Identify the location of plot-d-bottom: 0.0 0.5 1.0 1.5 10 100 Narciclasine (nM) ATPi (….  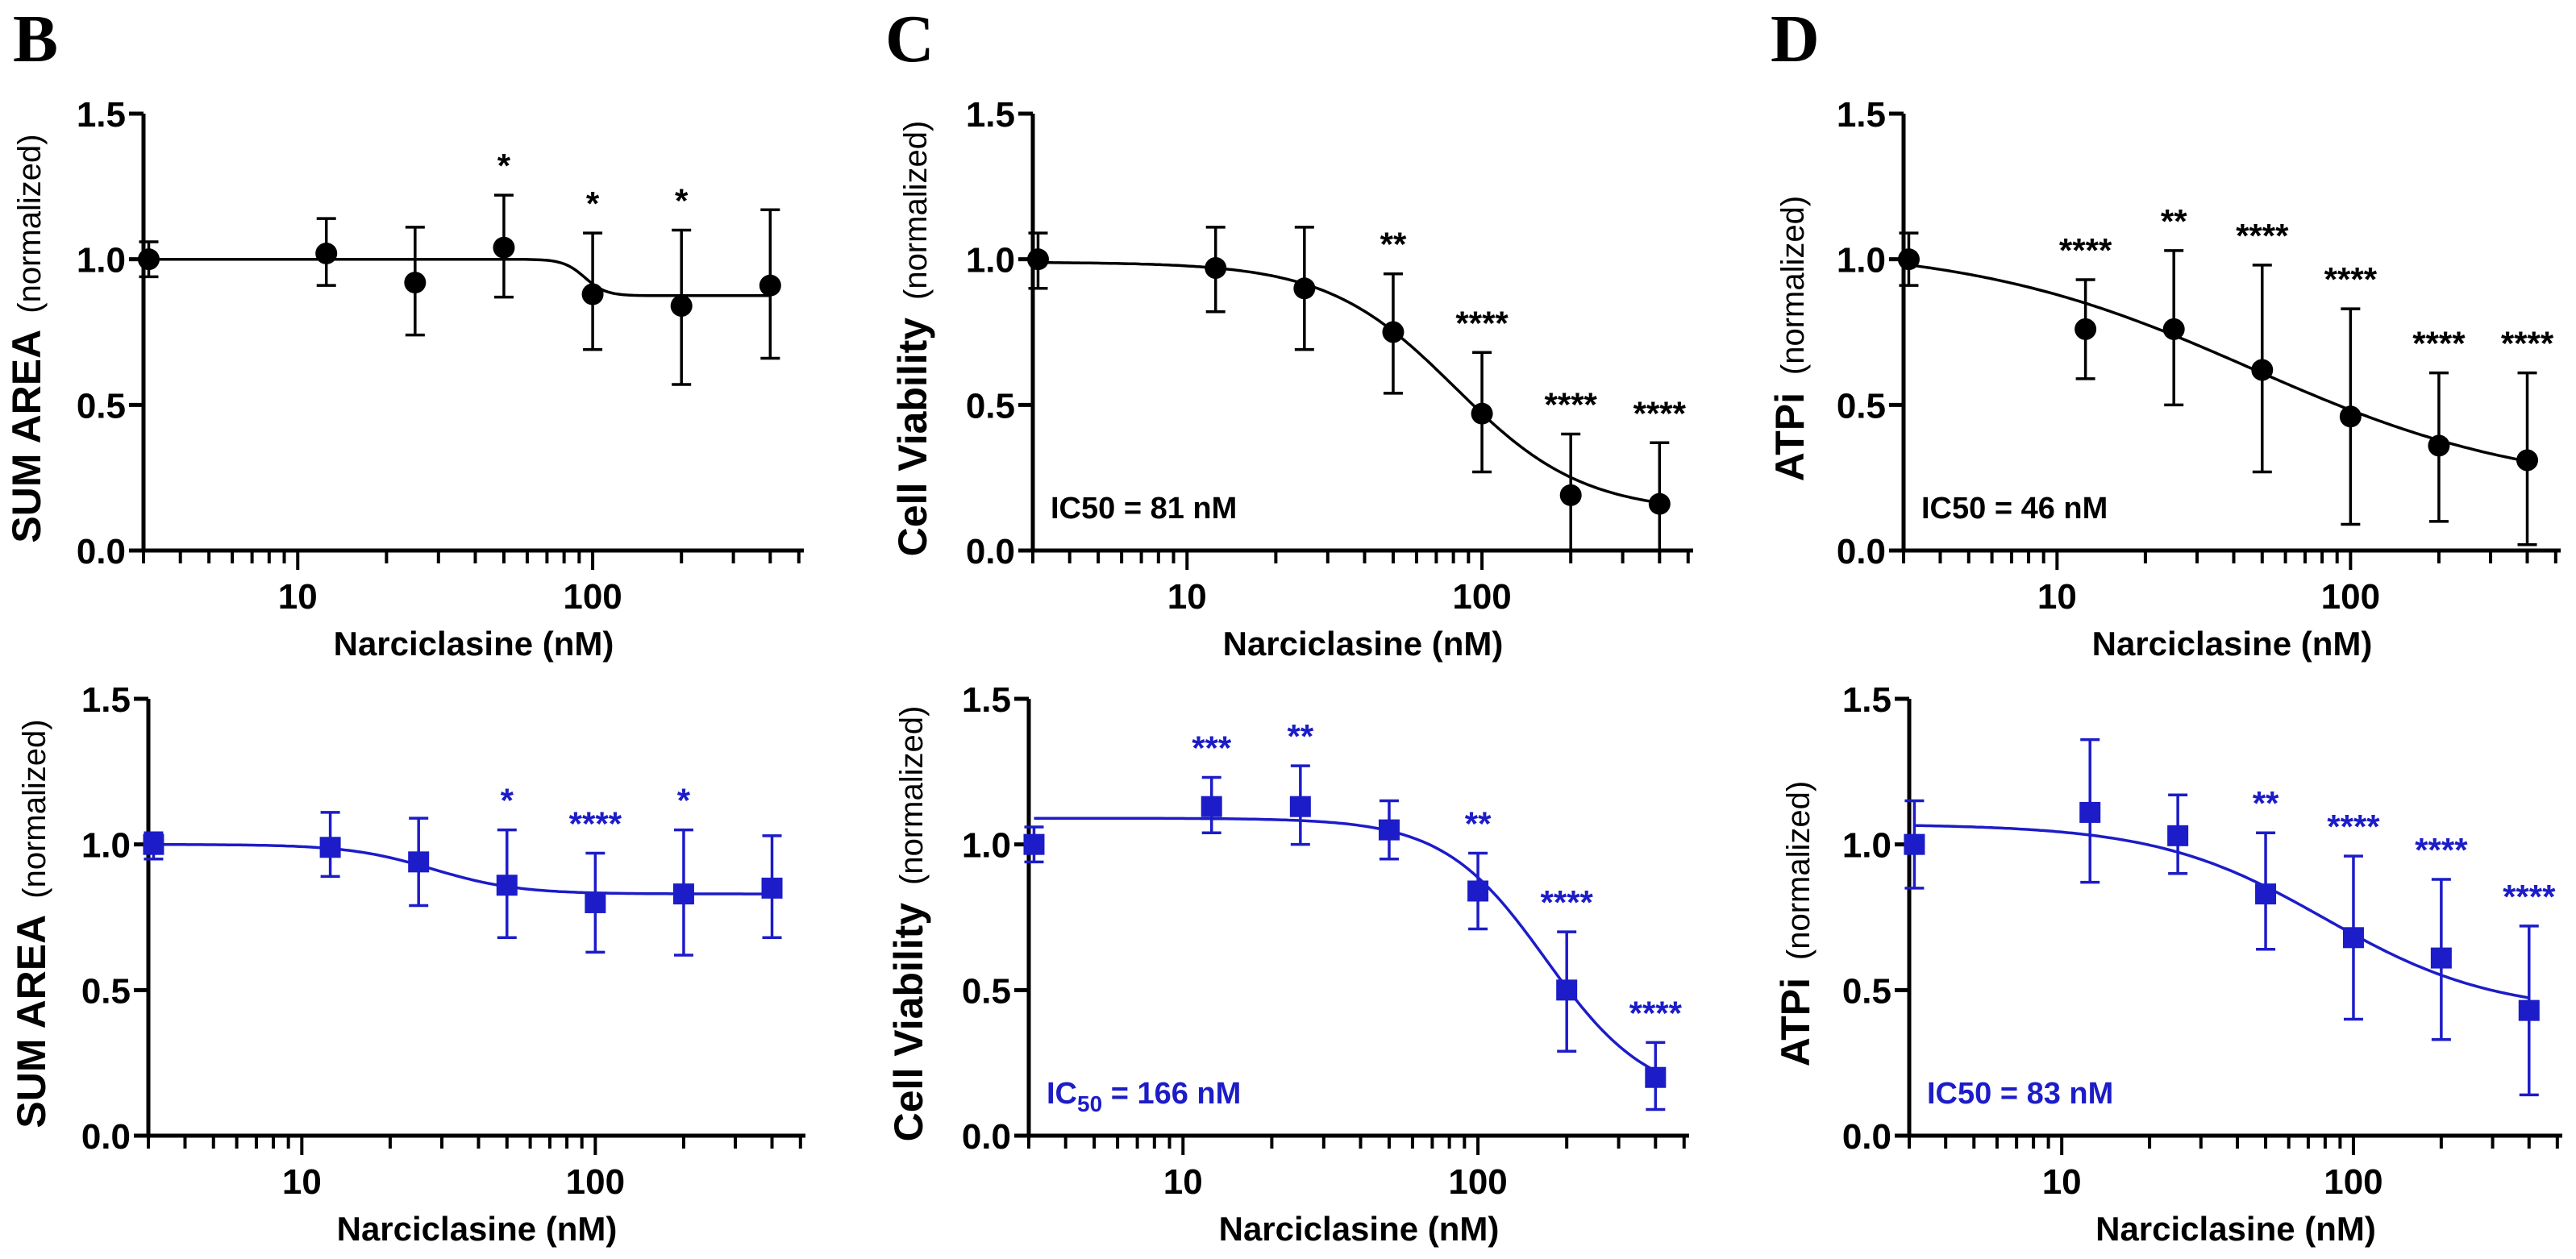
(2167, 964).